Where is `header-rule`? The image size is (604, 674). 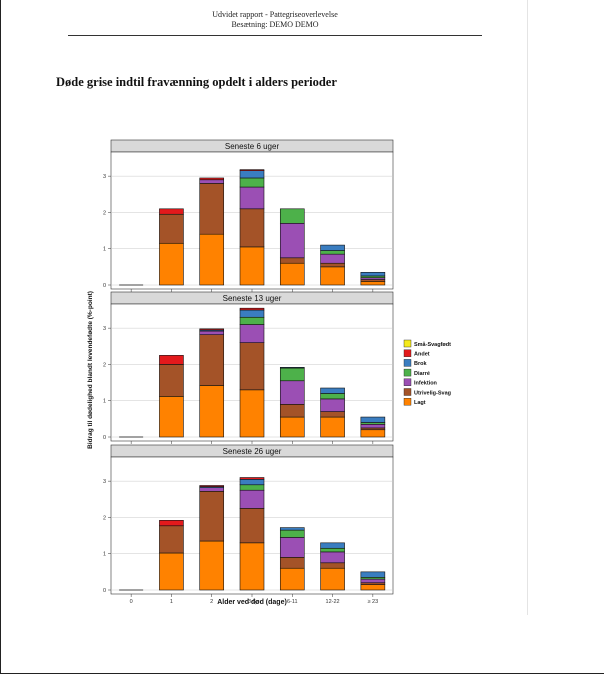 header-rule is located at coordinates (275, 35).